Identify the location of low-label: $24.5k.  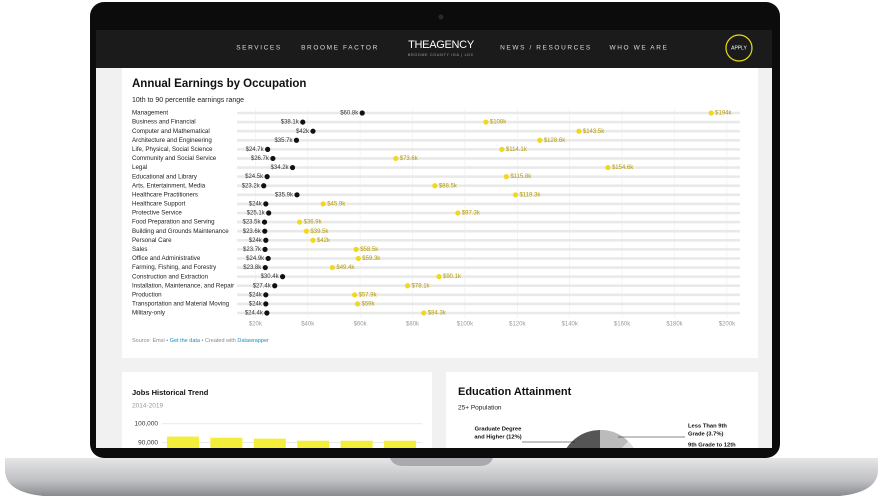
(254, 177).